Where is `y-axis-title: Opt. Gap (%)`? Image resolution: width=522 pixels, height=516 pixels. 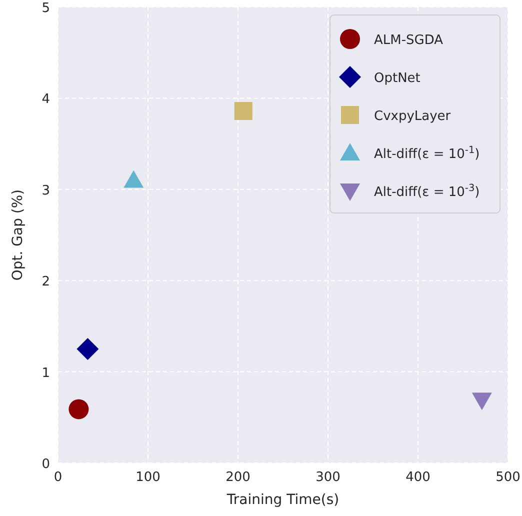
y-axis-title: Opt. Gap (%) is located at coordinates (18, 235).